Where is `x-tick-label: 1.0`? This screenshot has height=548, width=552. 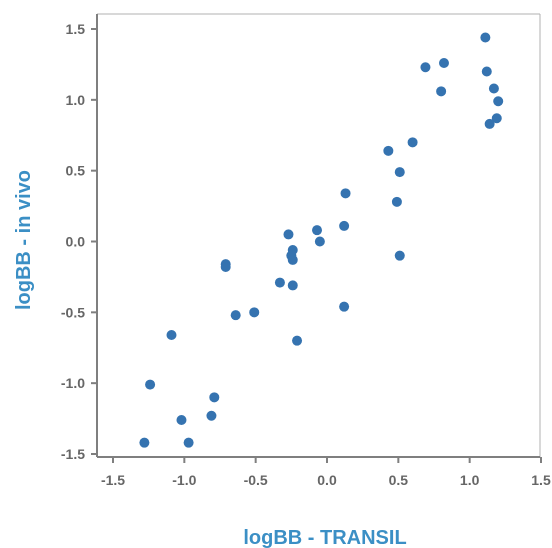 x-tick-label: 1.0 is located at coordinates (470, 480).